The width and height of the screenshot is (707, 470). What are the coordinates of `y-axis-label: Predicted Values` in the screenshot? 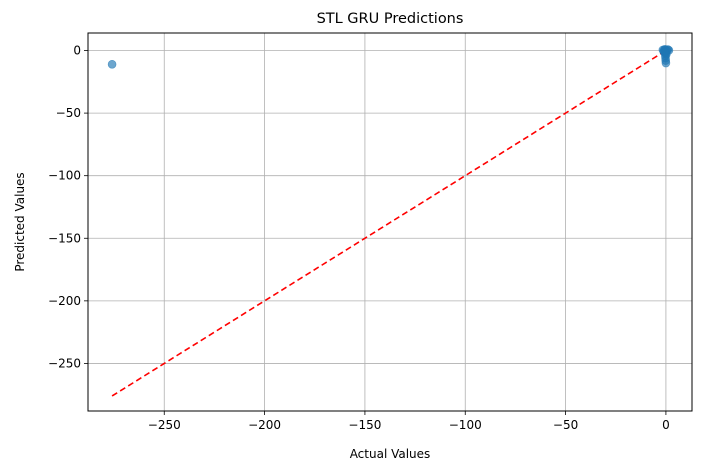 It's located at (20, 221).